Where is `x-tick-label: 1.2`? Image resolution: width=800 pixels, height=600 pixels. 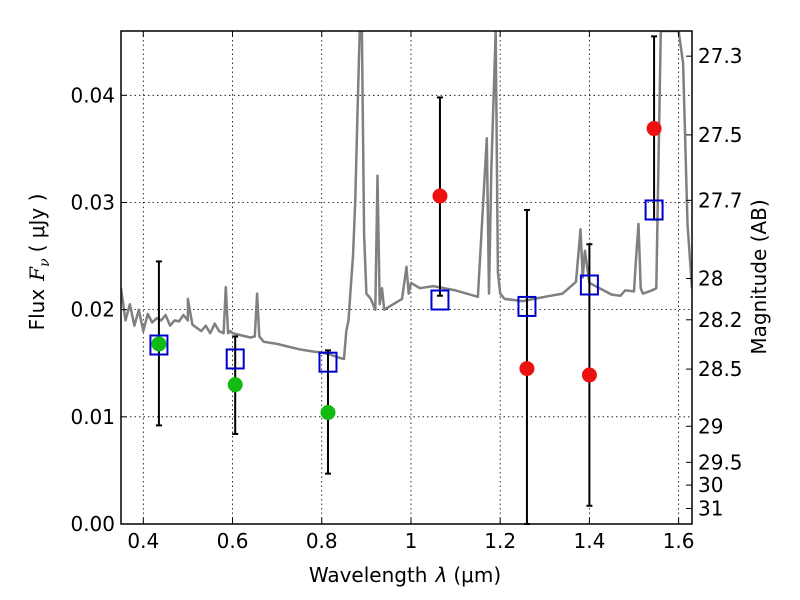 x-tick-label: 1.2 is located at coordinates (500, 541).